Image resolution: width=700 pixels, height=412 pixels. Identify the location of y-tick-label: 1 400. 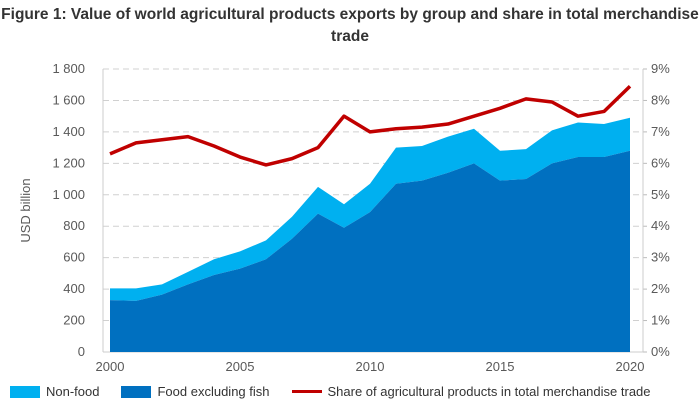
(68, 131).